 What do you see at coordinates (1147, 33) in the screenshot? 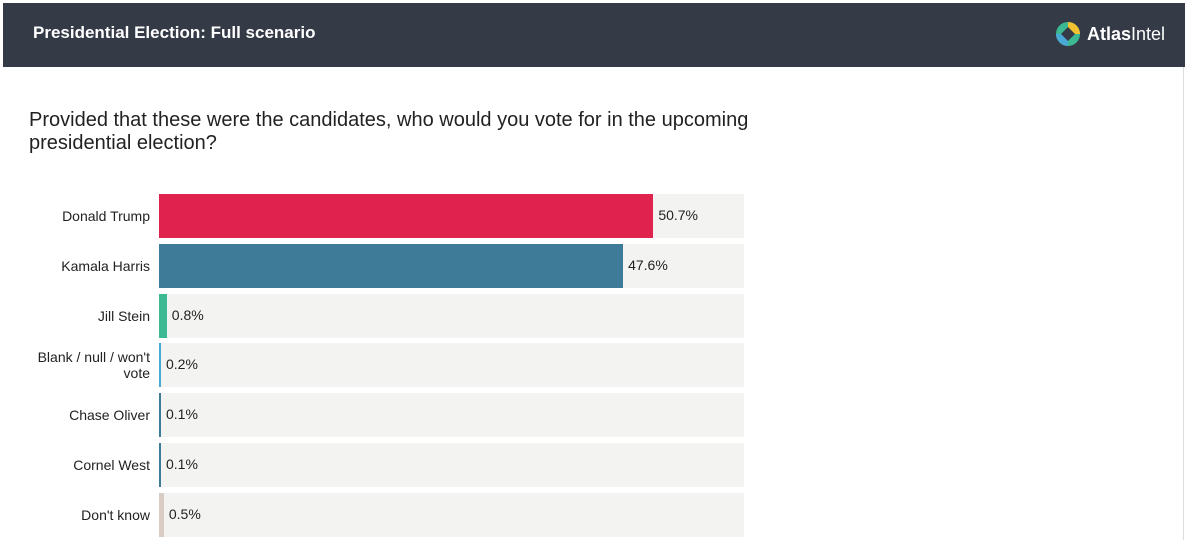
I see `logo-text: Intel` at bounding box center [1147, 33].